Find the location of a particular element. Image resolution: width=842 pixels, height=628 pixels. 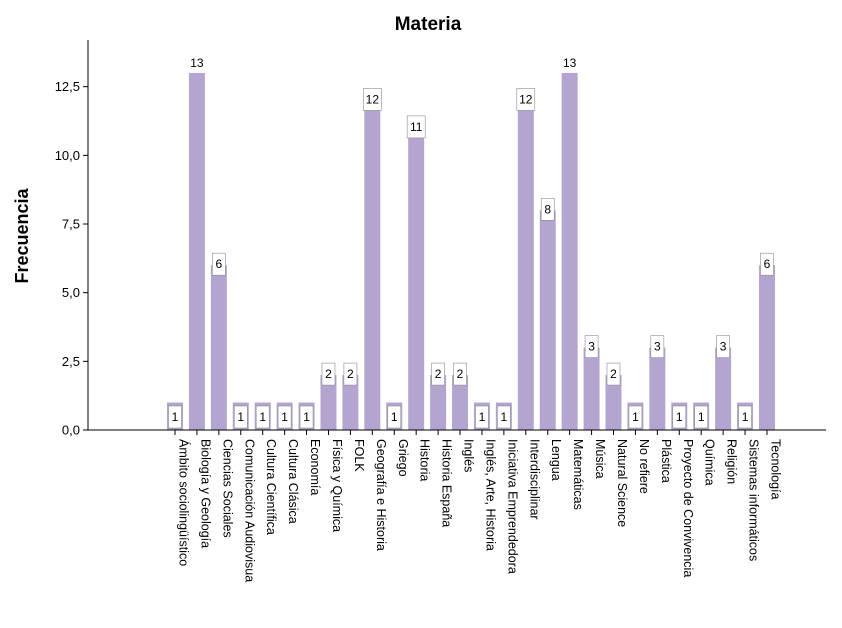

x-tick-label: Lengua is located at coordinates (556, 460).